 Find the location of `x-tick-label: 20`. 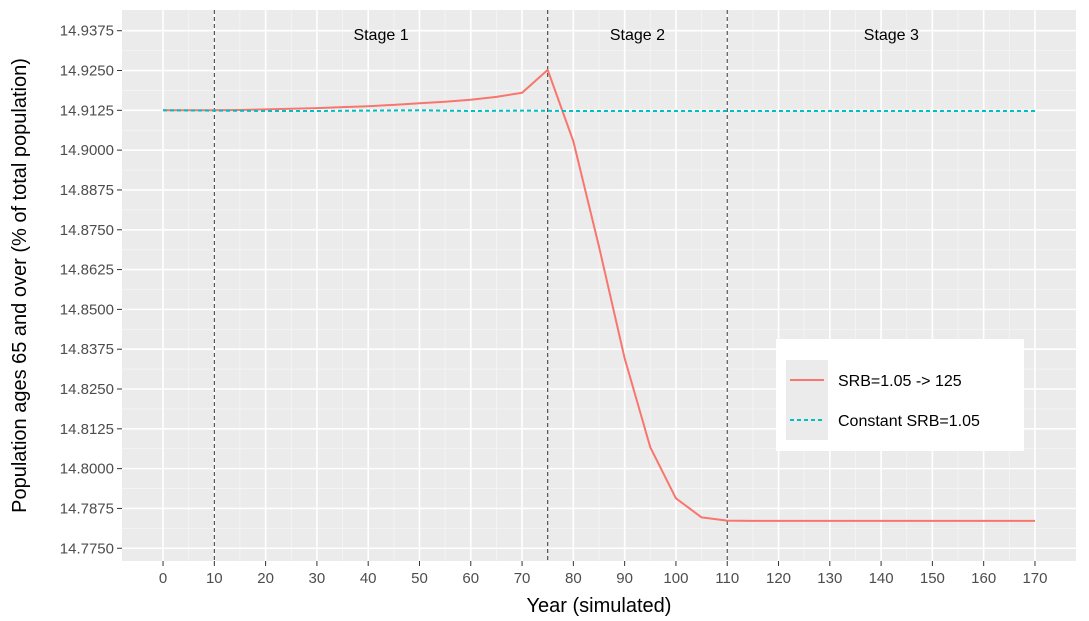

x-tick-label: 20 is located at coordinates (265, 578).